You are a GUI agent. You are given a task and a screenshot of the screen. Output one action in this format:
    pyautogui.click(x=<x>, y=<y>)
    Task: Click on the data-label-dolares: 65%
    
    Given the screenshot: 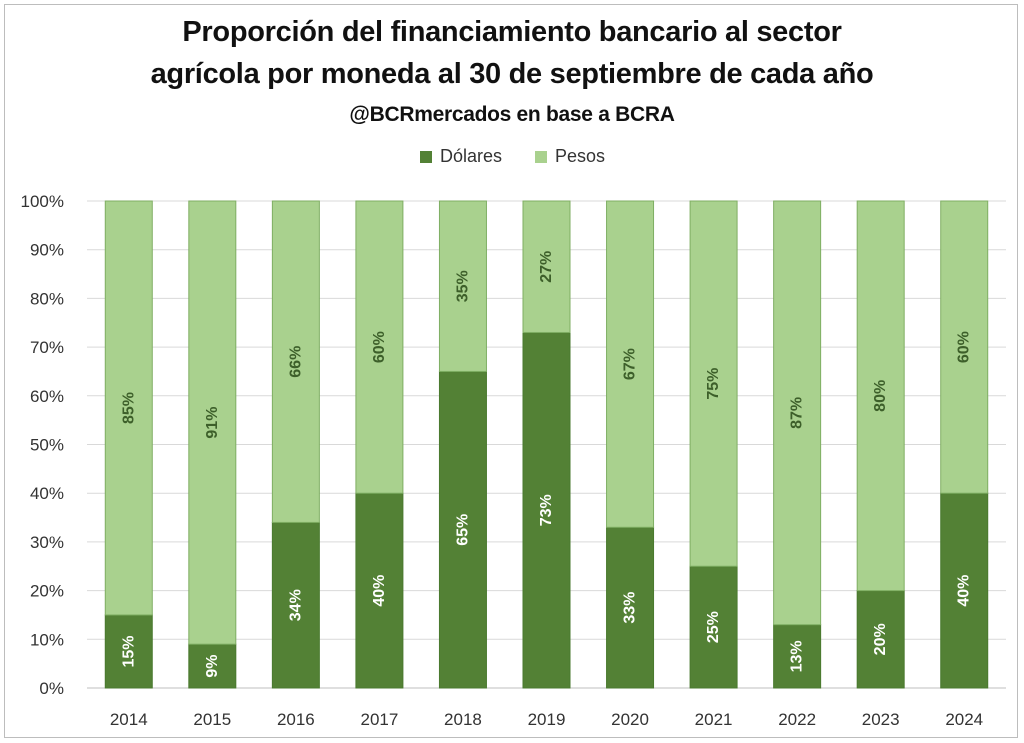 What is the action you would take?
    pyautogui.click(x=462, y=530)
    